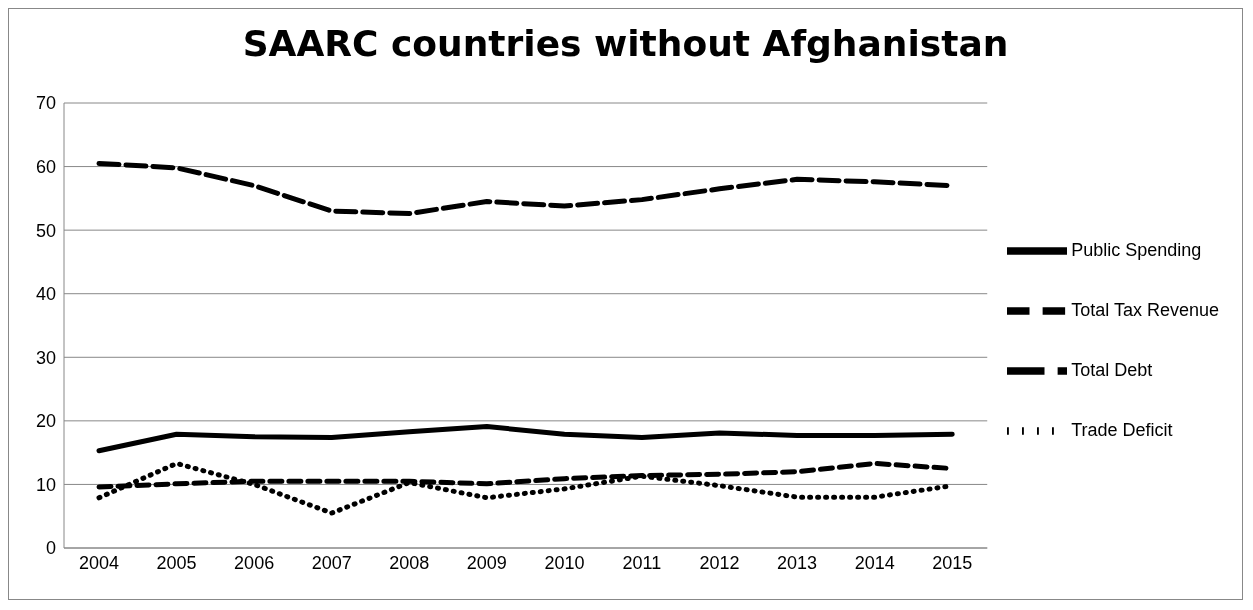  What do you see at coordinates (45, 357) in the screenshot?
I see `y-tick-label: 30` at bounding box center [45, 357].